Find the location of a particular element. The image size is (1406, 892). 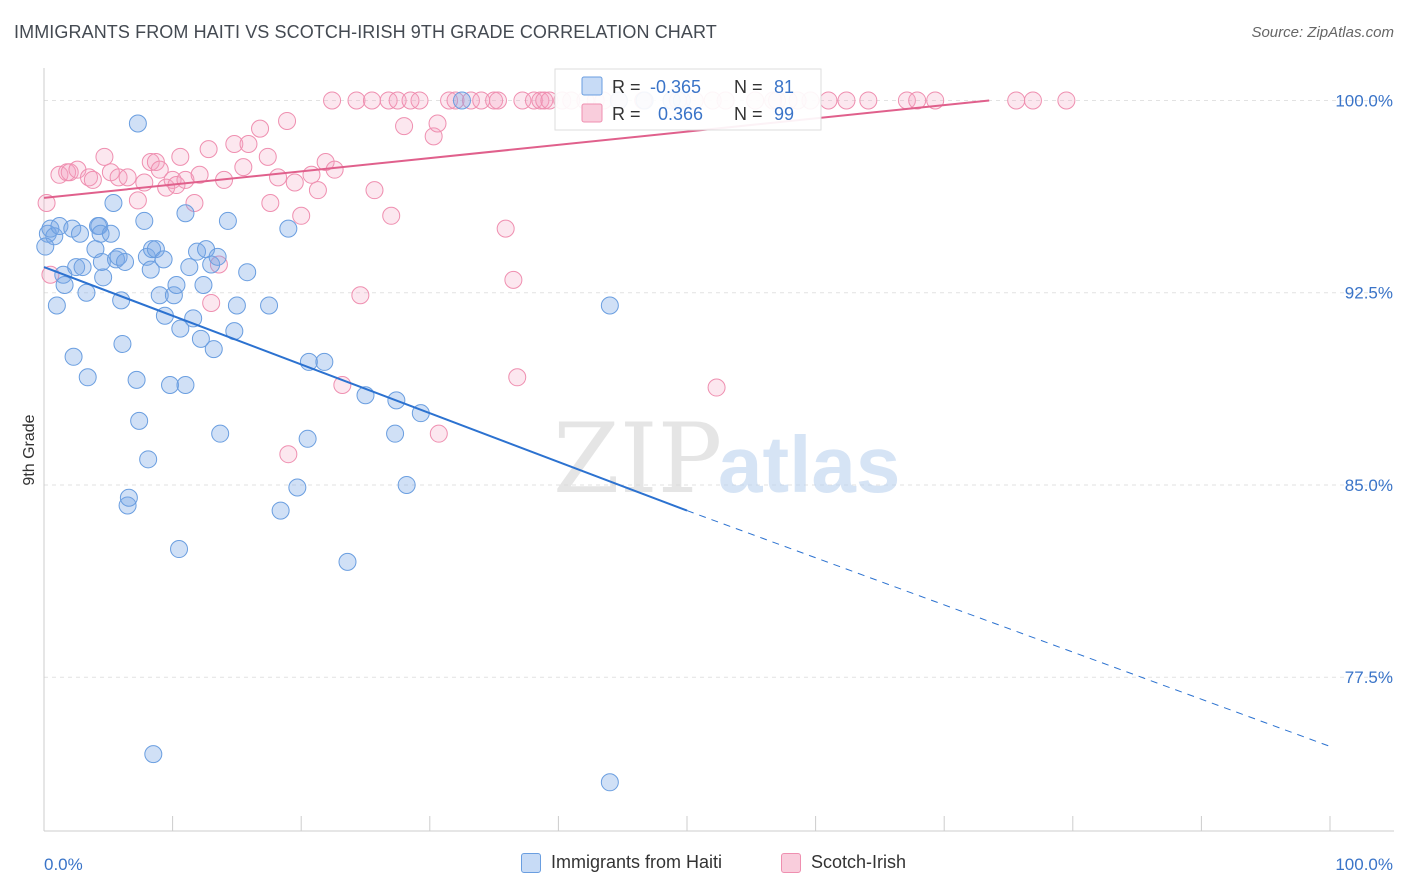

legend-item-scotch: Scotch-Irish is located at coordinates (843, 862).